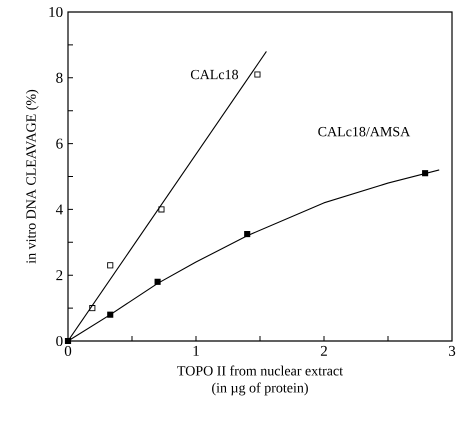 The image size is (458, 429). What do you see at coordinates (56, 12) in the screenshot?
I see `y-tick-label: 10` at bounding box center [56, 12].